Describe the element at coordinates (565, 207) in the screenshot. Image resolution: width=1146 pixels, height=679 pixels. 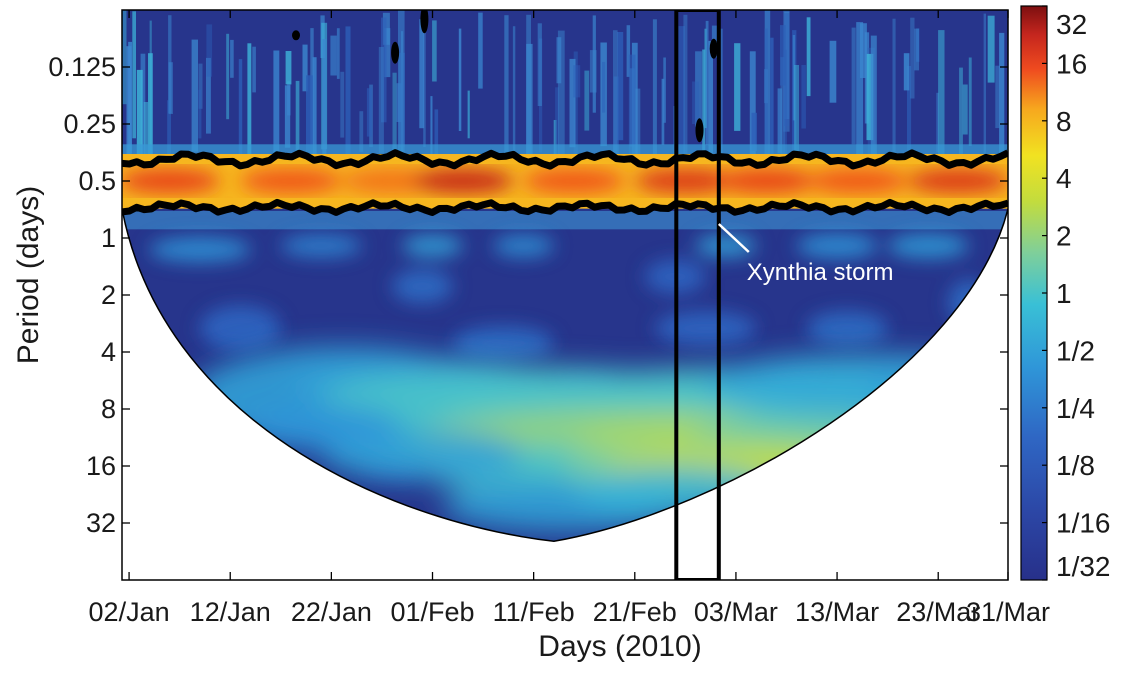
I see `significance-contour-lower` at that location.